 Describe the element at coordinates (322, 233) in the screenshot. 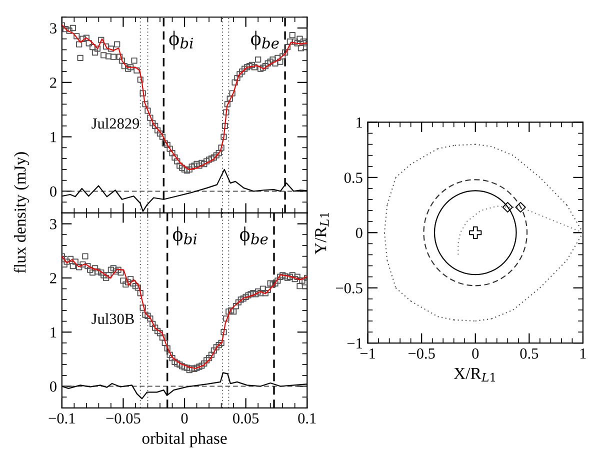

I see `y-axis-title: Y/R$_{L1}$` at that location.